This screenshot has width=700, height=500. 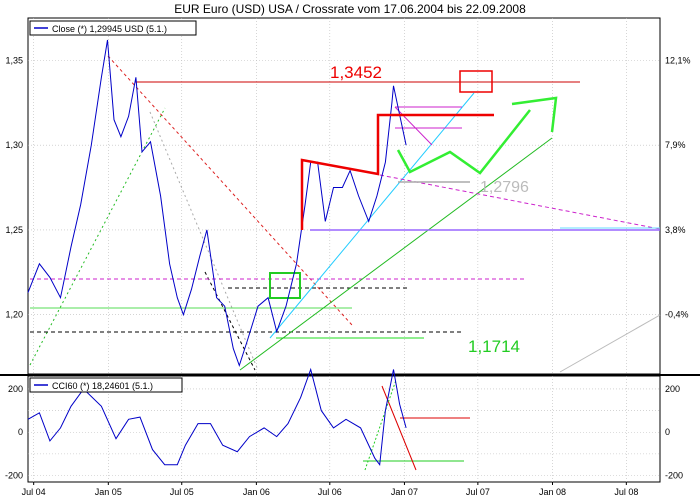 I want to click on label-support: 1,1714, so click(x=494, y=346).